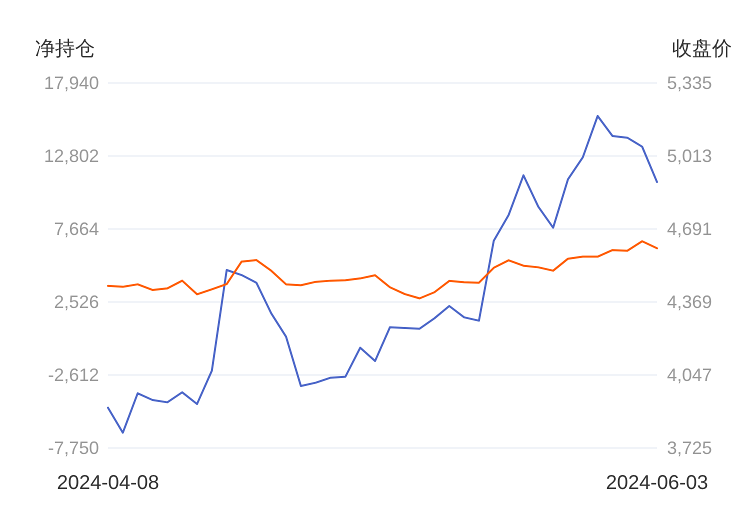 The width and height of the screenshot is (750, 510). Describe the element at coordinates (65, 49) in the screenshot. I see `y-axis-title: 净持仓` at that location.